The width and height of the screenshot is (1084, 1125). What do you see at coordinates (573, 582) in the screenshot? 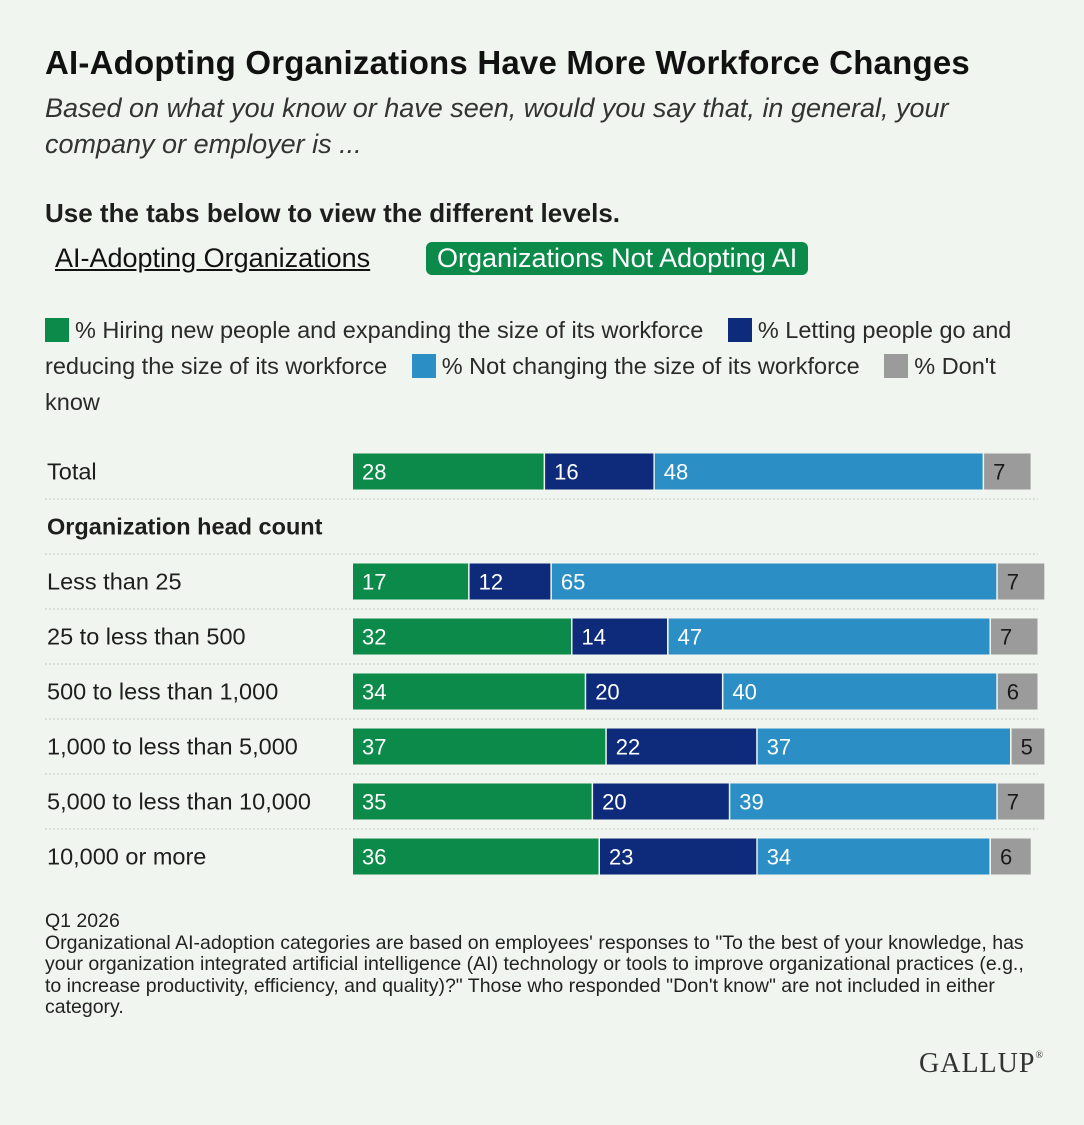
I see `data-label-not_changing: 65` at bounding box center [573, 582].